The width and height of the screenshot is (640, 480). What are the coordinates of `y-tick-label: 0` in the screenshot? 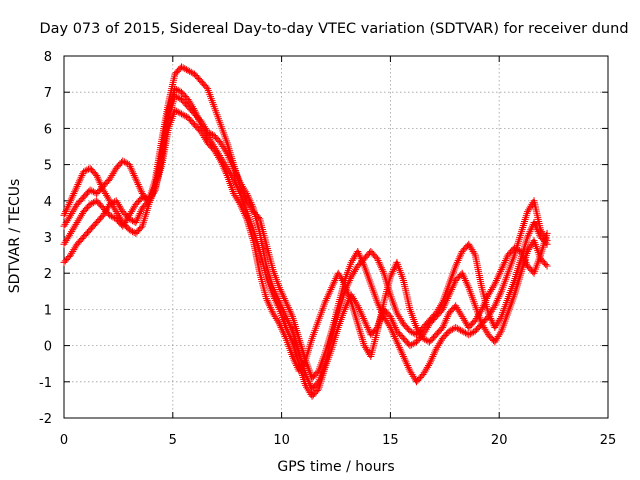 It's located at (48, 347).